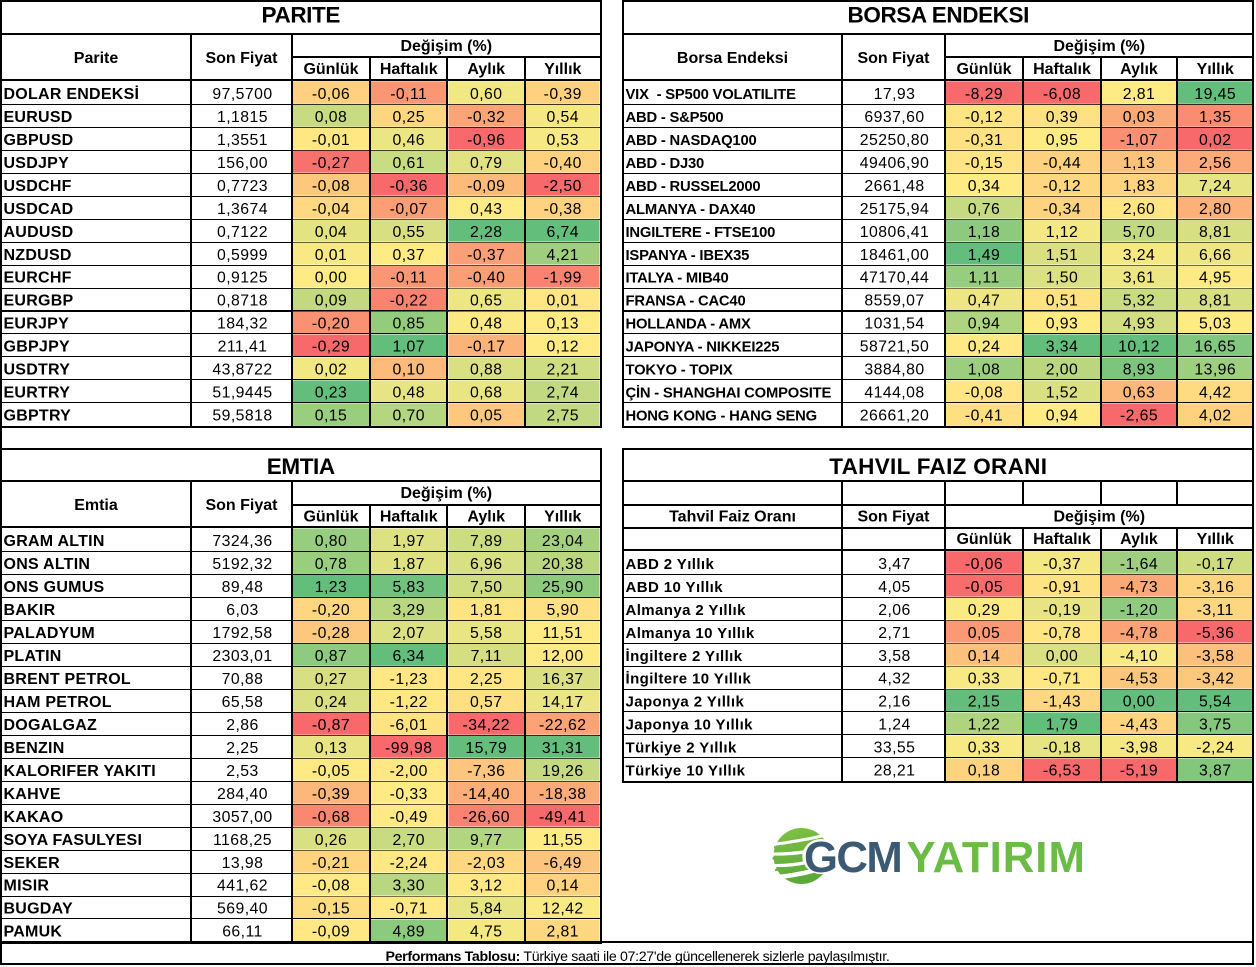 Image resolution: width=1256 pixels, height=967 pixels. I want to click on svg-text: -0,11, so click(408, 94).